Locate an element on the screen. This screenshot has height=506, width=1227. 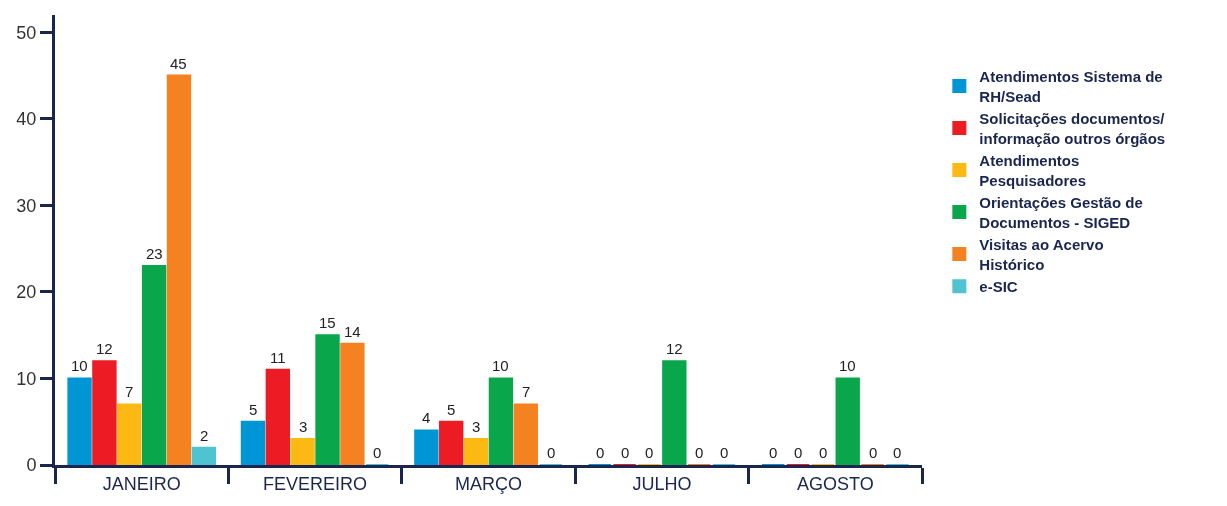
y-tick-label: 10 is located at coordinates (26, 378).